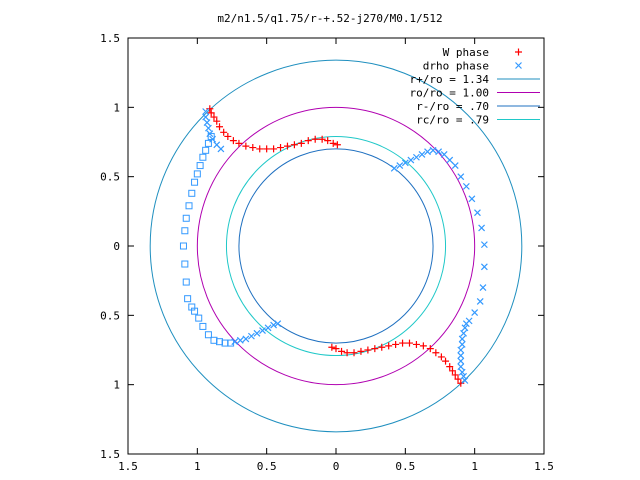  Describe the element at coordinates (110, 315) in the screenshot. I see `y-tick-label: 0.5` at that location.